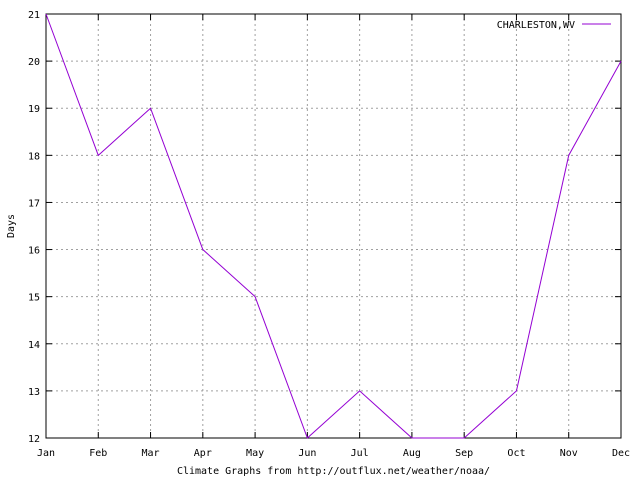 This screenshot has width=640, height=485. What do you see at coordinates (34, 392) in the screenshot?
I see `y-tick-label: 13` at bounding box center [34, 392].